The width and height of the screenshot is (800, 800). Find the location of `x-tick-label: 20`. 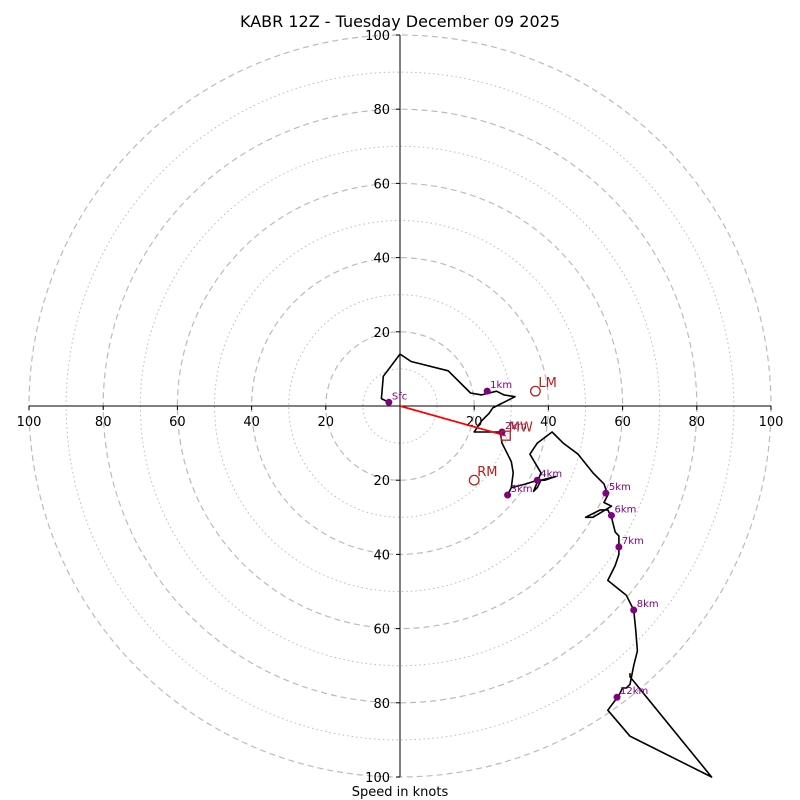

x-tick-label: 20 is located at coordinates (326, 422).